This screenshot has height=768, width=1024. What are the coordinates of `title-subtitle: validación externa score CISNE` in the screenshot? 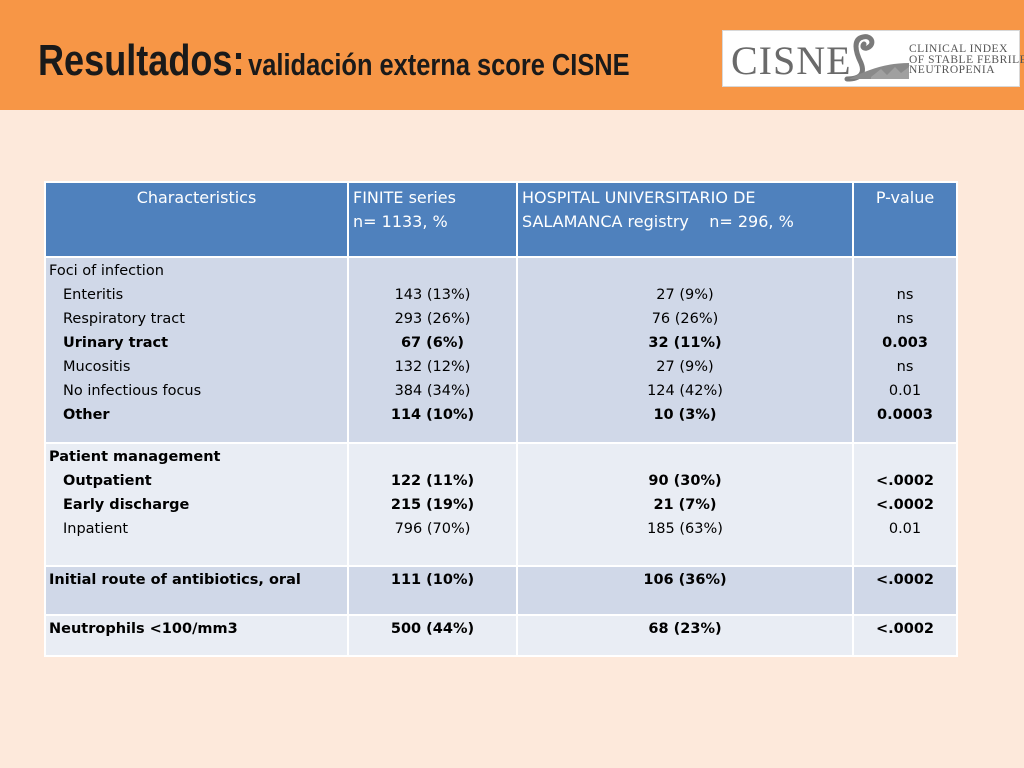 It's located at (439, 64).